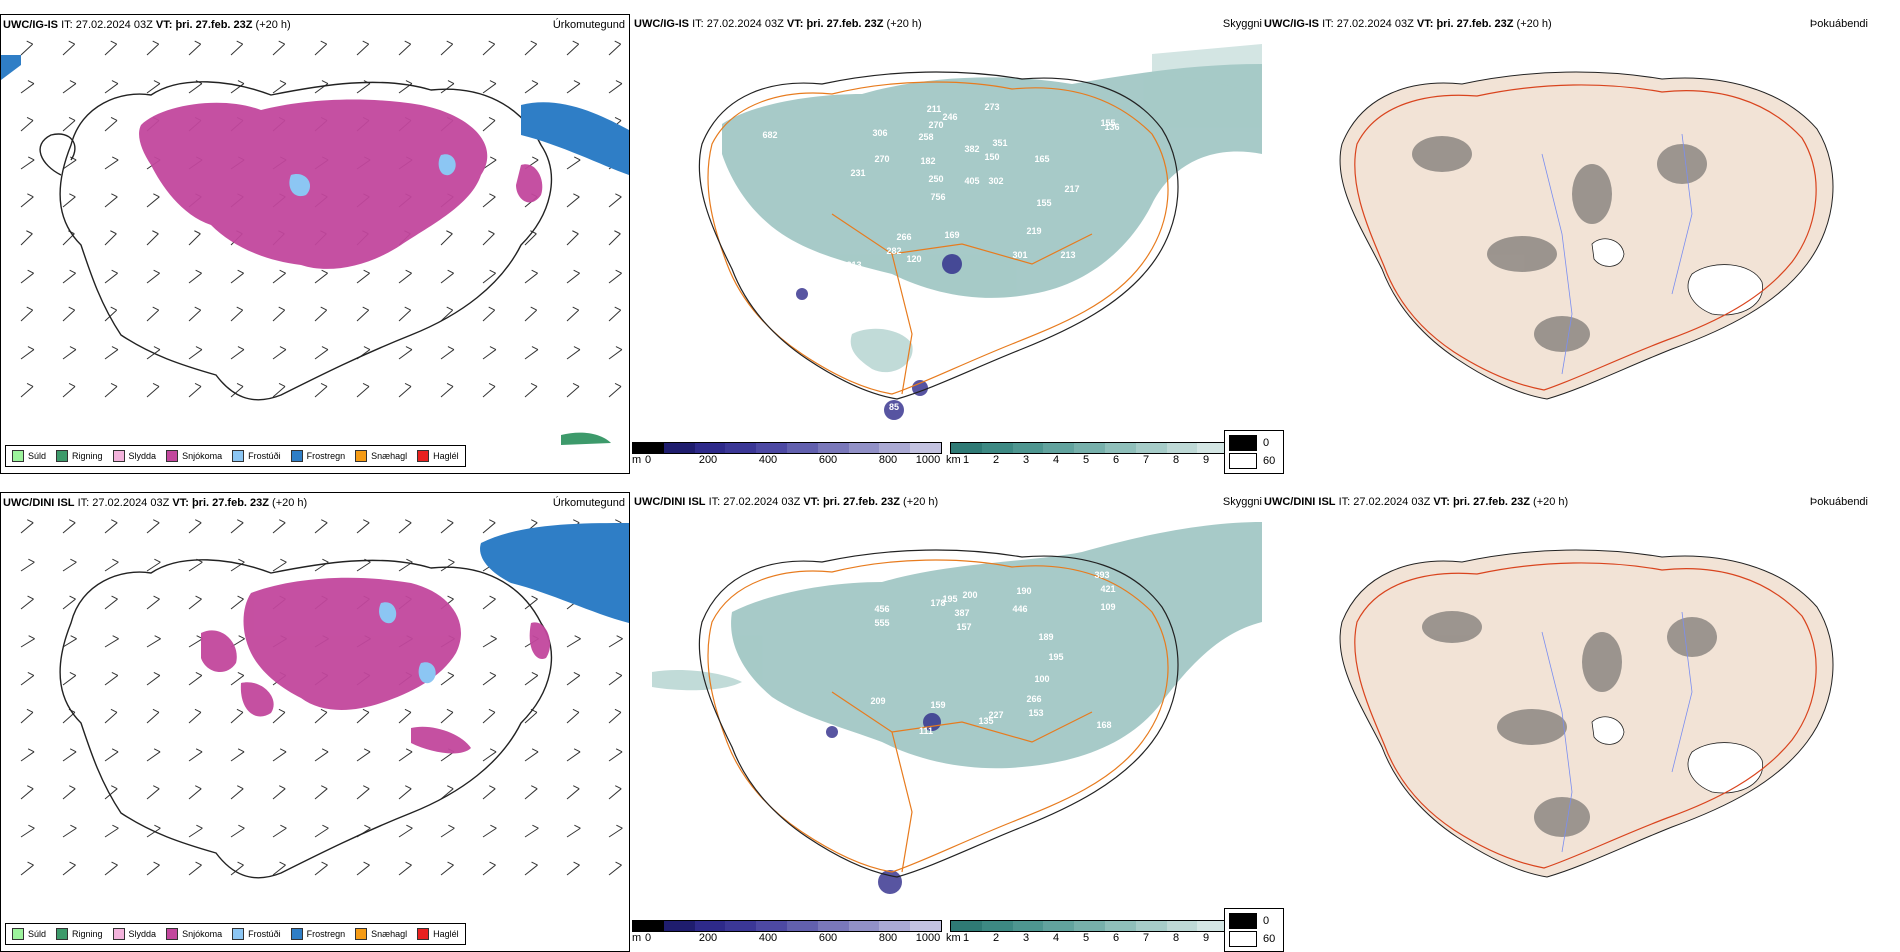 Image resolution: width=1900 pixels, height=952 pixels. What do you see at coordinates (996, 938) in the screenshot?
I see `colorbar-tick: 2` at bounding box center [996, 938].